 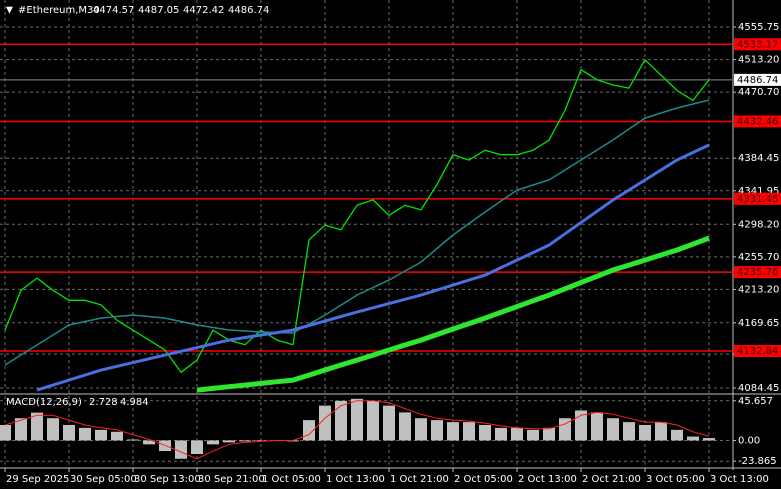 I want to click on x-tick-label: 30 Sep 13:00, so click(x=167, y=479).